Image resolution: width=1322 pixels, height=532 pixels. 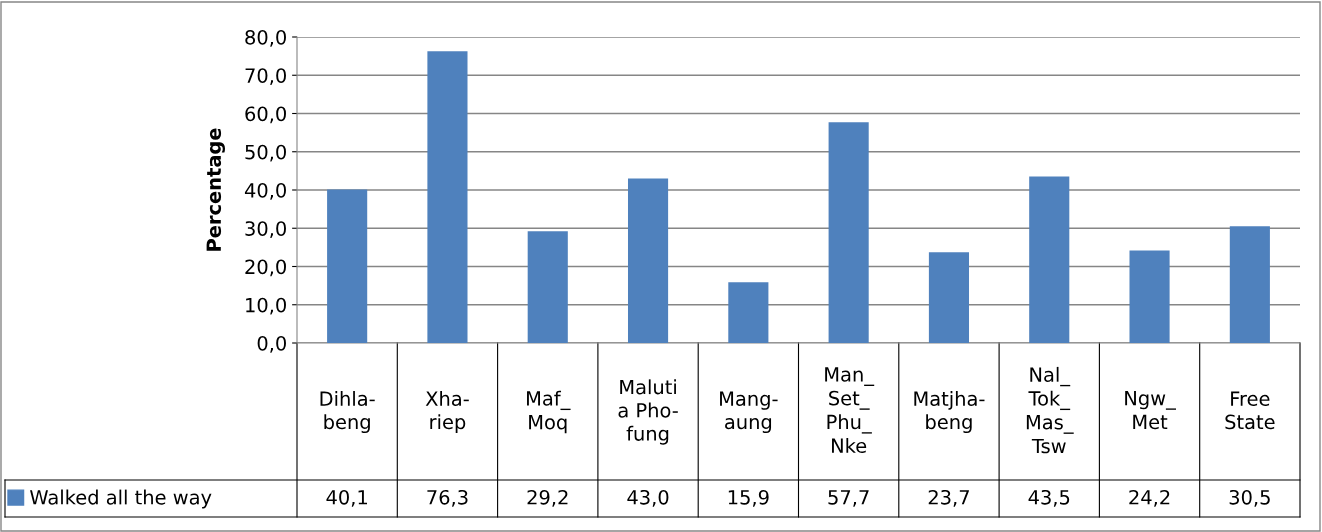 What do you see at coordinates (265, 268) in the screenshot?
I see `y-tick-label: 20,0` at bounding box center [265, 268].